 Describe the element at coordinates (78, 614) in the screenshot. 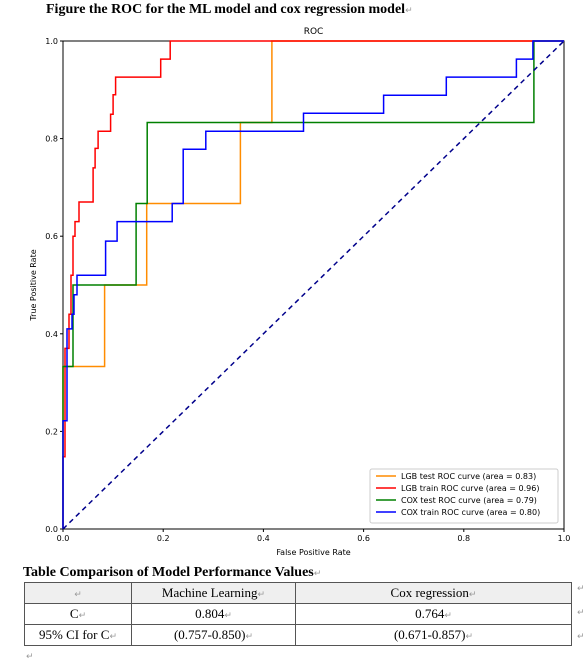

I see `table-cell: C↵` at that location.